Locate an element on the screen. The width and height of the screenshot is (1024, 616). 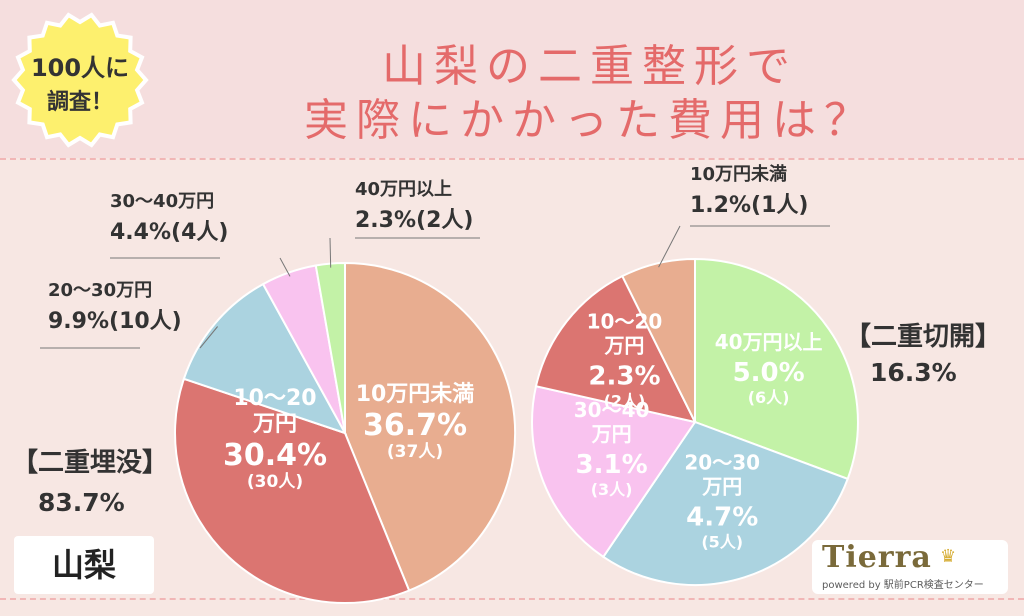
badge-line1: 100人に is located at coordinates (80, 68).